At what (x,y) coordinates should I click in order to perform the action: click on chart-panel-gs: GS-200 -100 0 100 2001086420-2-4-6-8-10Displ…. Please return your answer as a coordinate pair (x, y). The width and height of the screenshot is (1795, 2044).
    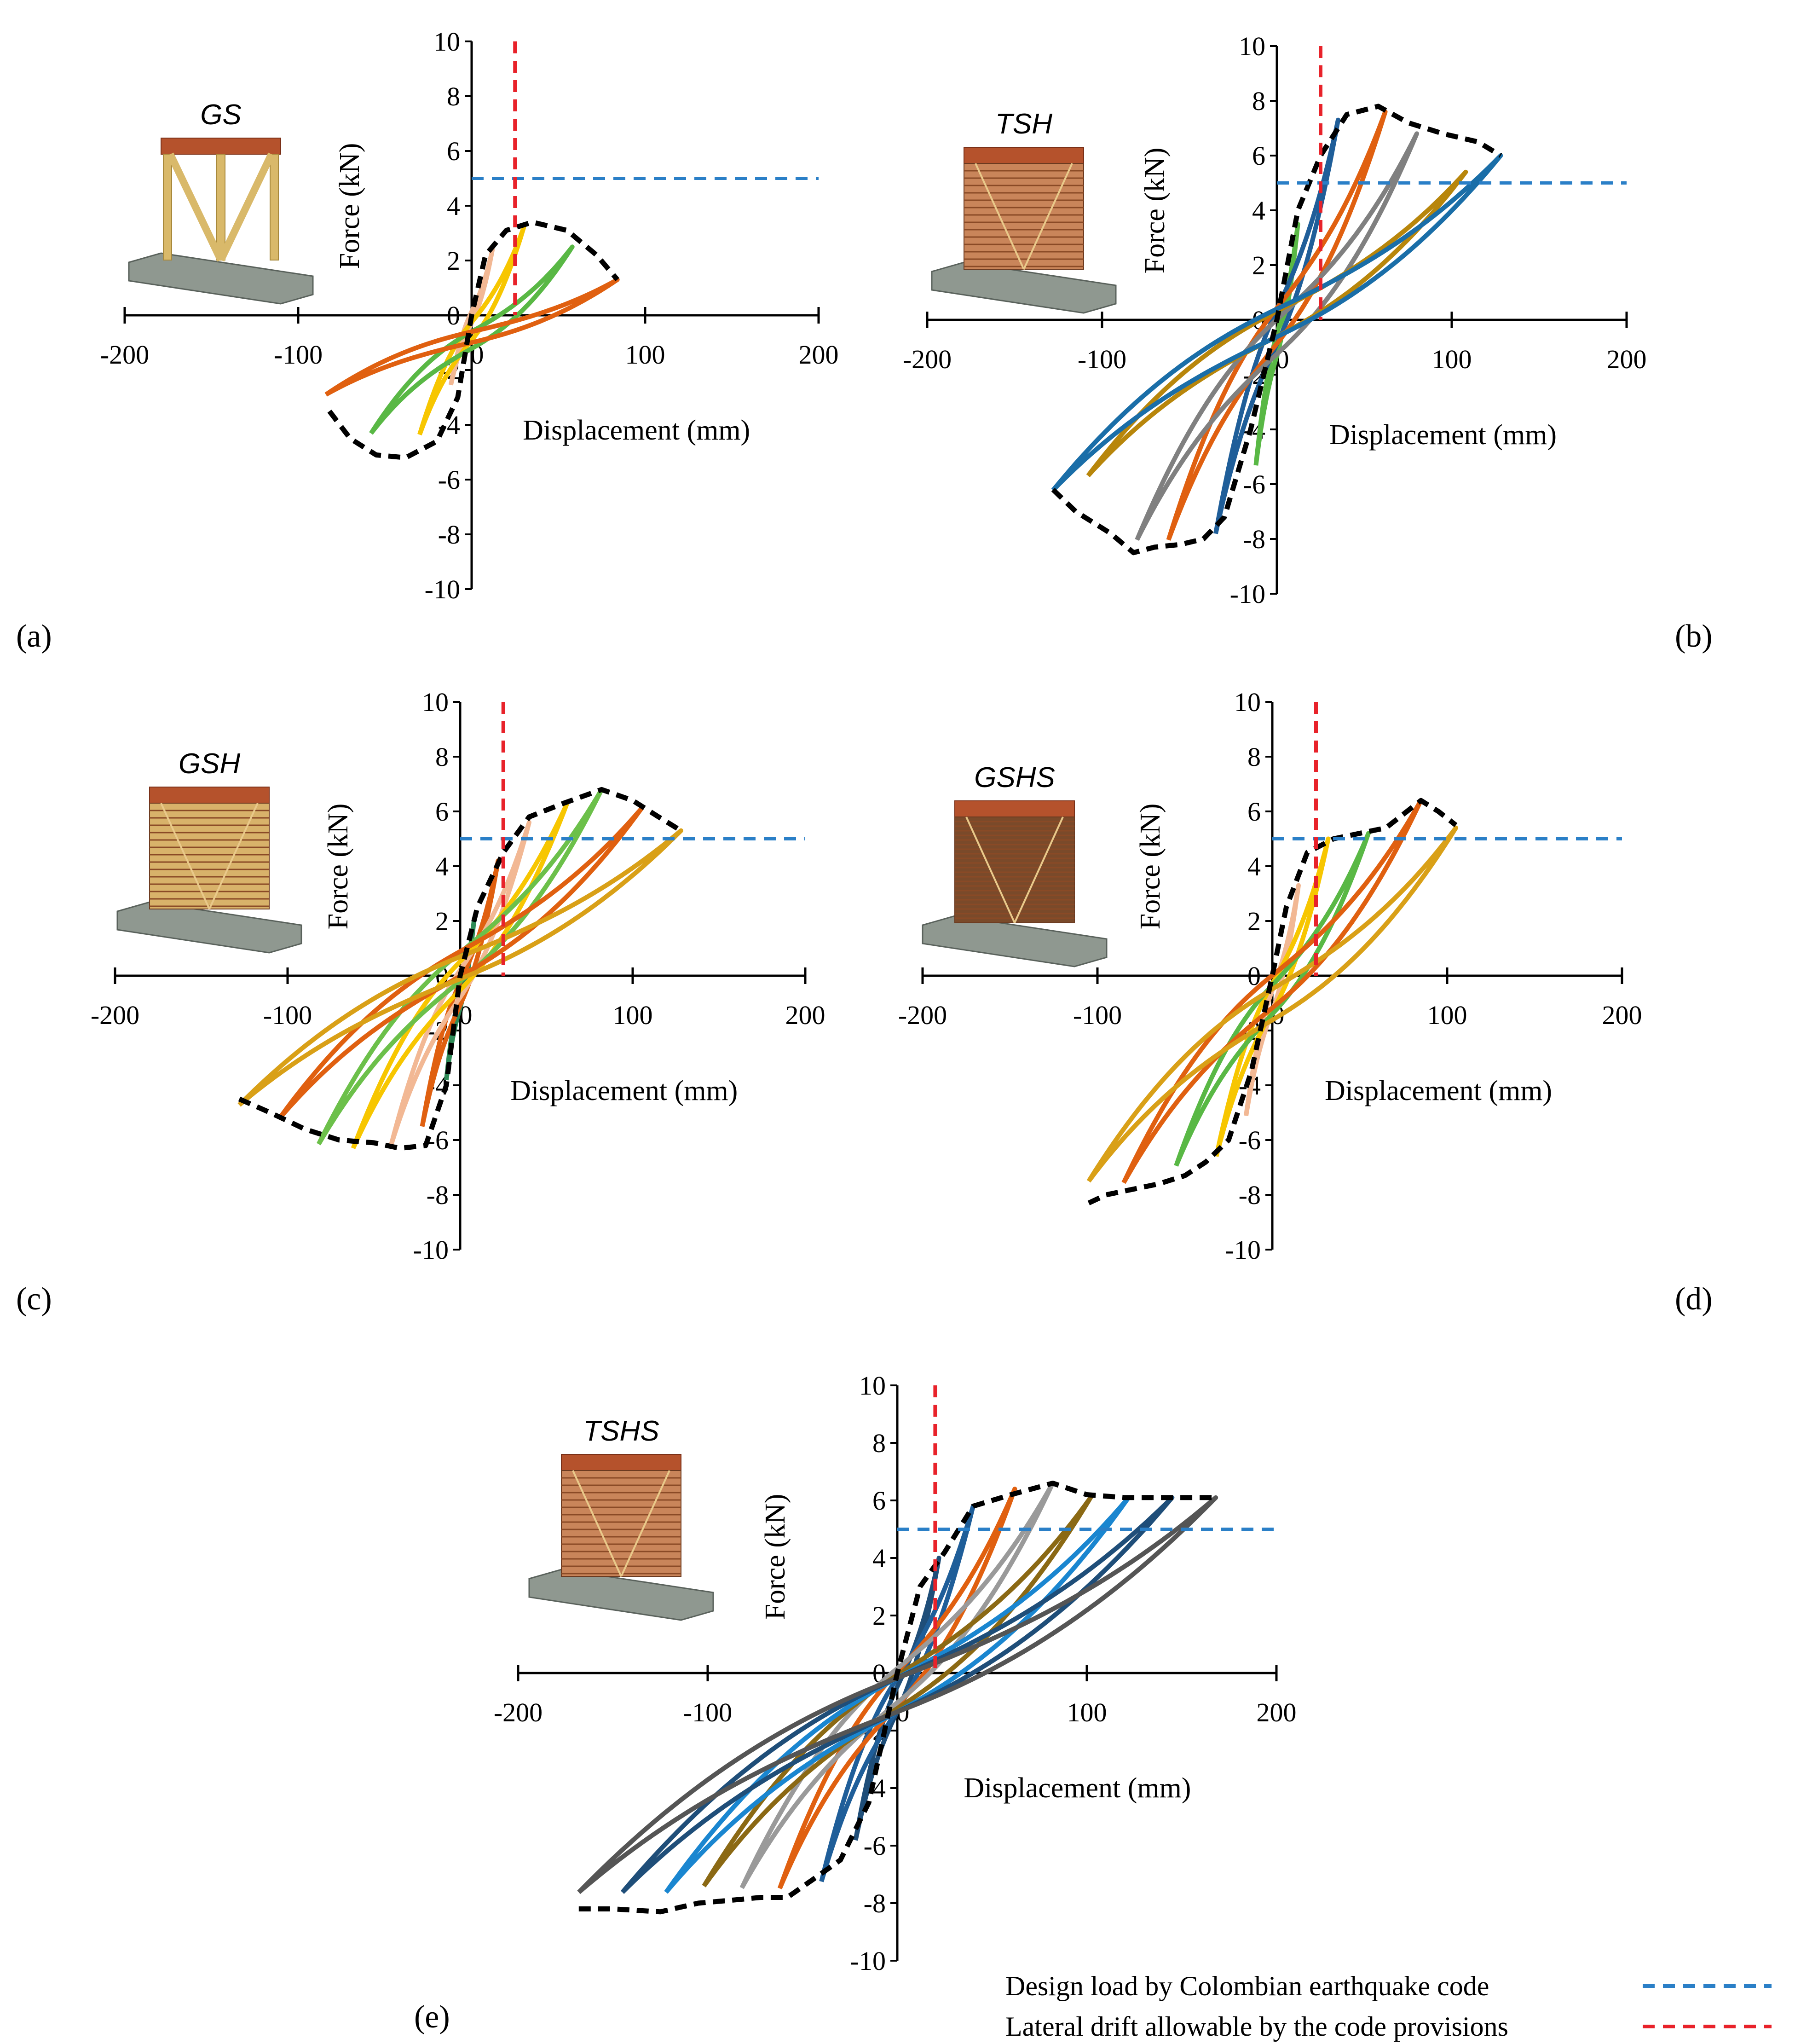
    Looking at the image, I should click on (427, 340).